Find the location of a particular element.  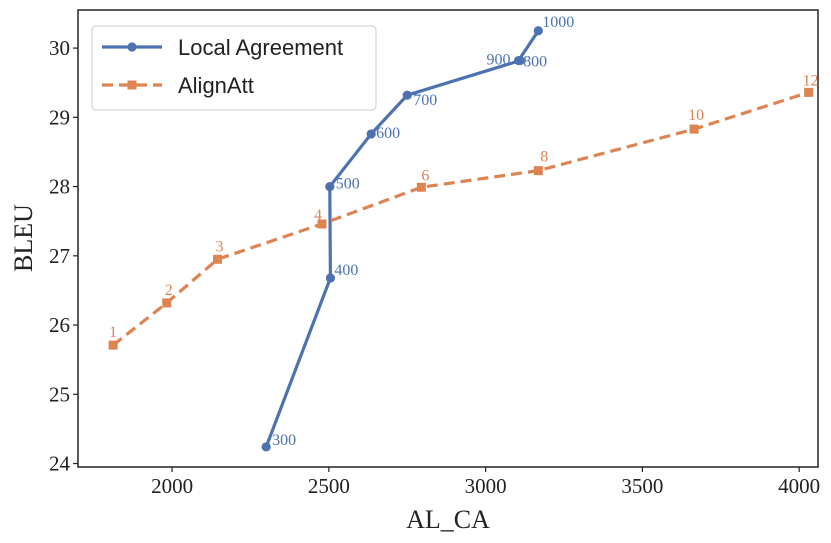

x-axis-ticks: 2000 2500 3000 3500 4000 is located at coordinates (485, 482).